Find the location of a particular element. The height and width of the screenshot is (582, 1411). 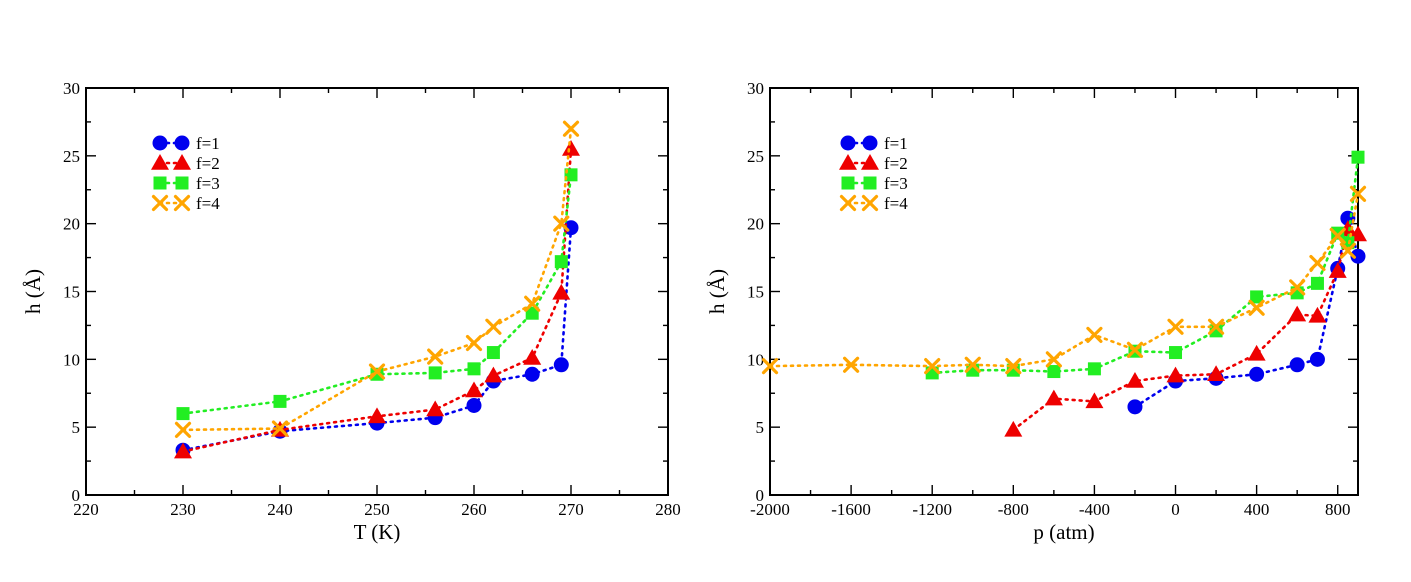

legend-entry: f=2 is located at coordinates (185, 163).